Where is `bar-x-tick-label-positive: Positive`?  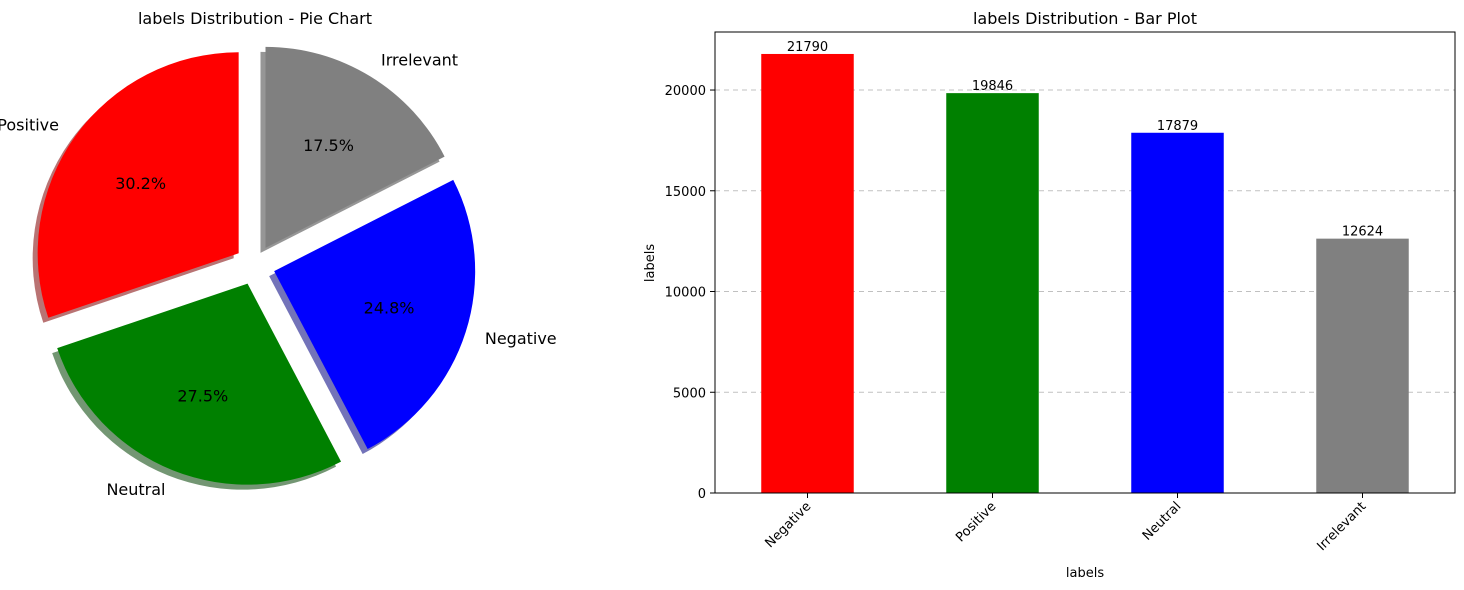 bar-x-tick-label-positive: Positive is located at coordinates (976, 522).